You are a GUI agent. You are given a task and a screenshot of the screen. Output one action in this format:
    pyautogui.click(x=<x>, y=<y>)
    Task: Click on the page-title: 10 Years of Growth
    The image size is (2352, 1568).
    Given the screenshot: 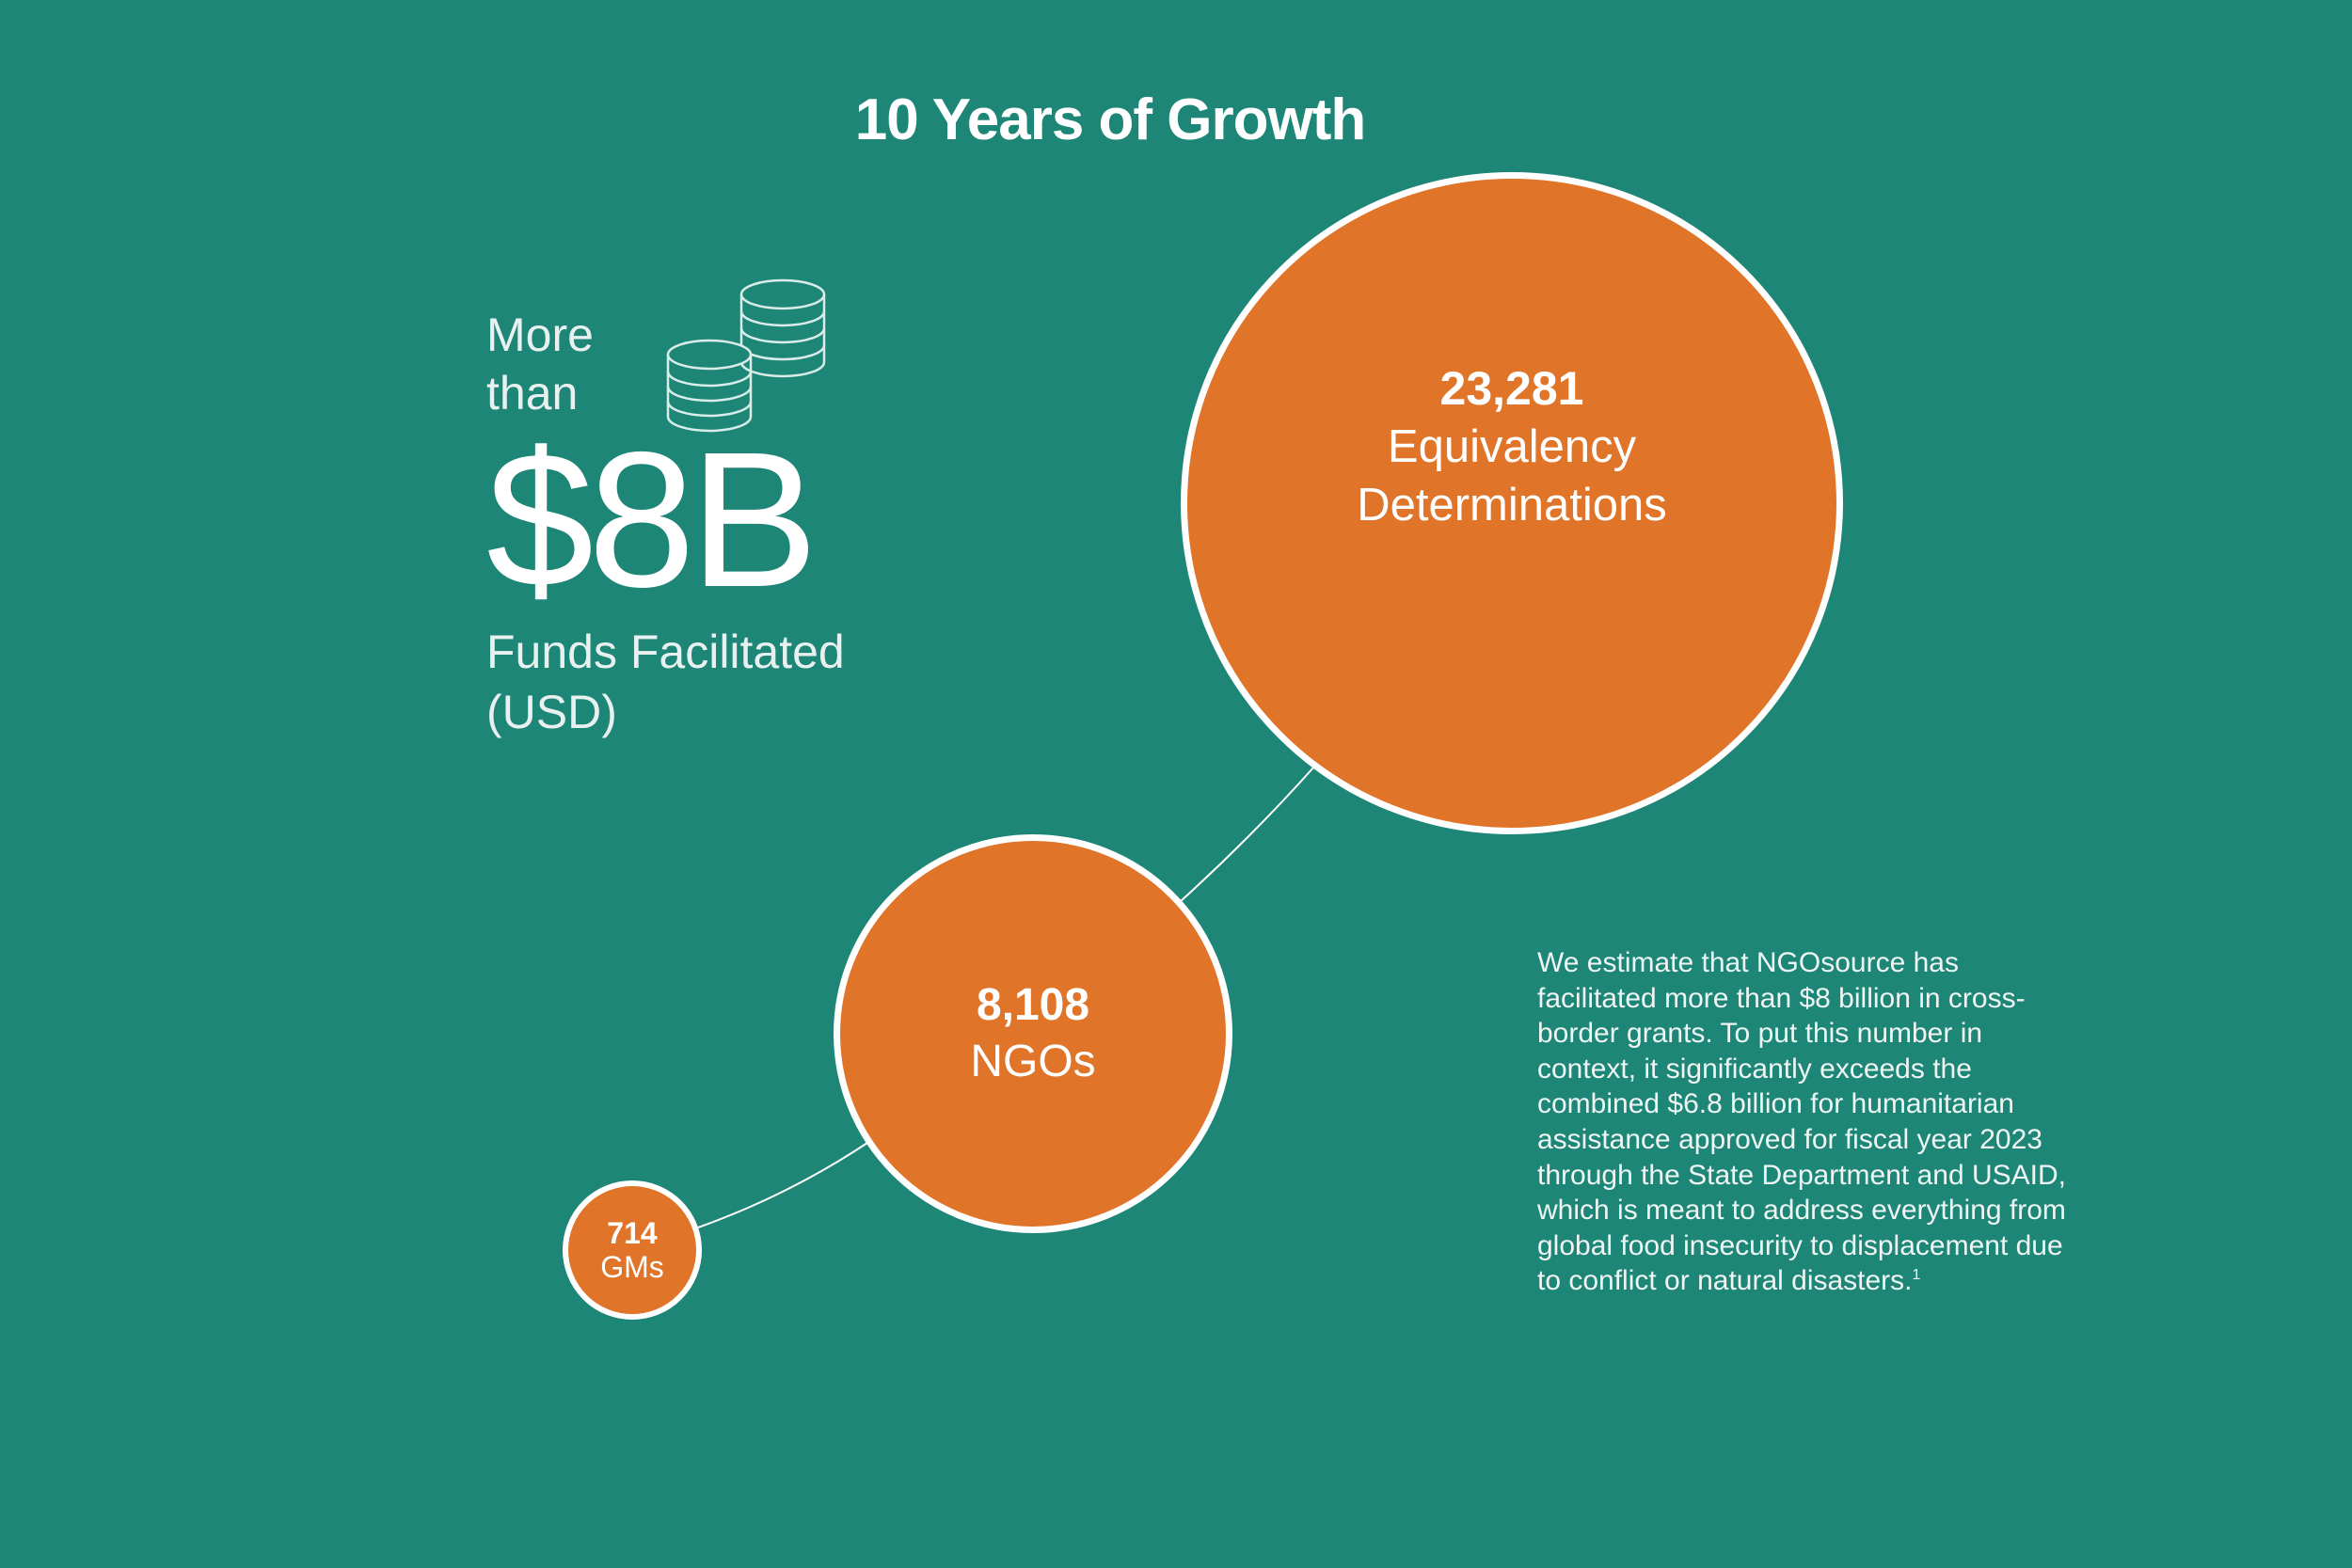 What is the action you would take?
    pyautogui.click(x=1110, y=119)
    